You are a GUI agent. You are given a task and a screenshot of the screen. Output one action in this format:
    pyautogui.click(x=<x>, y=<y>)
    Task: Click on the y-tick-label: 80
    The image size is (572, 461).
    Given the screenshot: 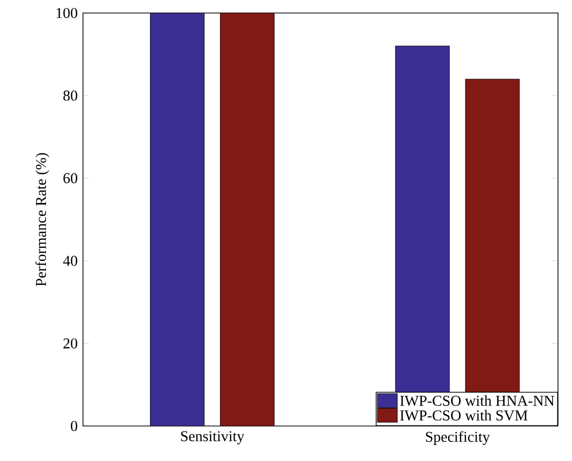 What is the action you would take?
    pyautogui.click(x=70, y=95)
    